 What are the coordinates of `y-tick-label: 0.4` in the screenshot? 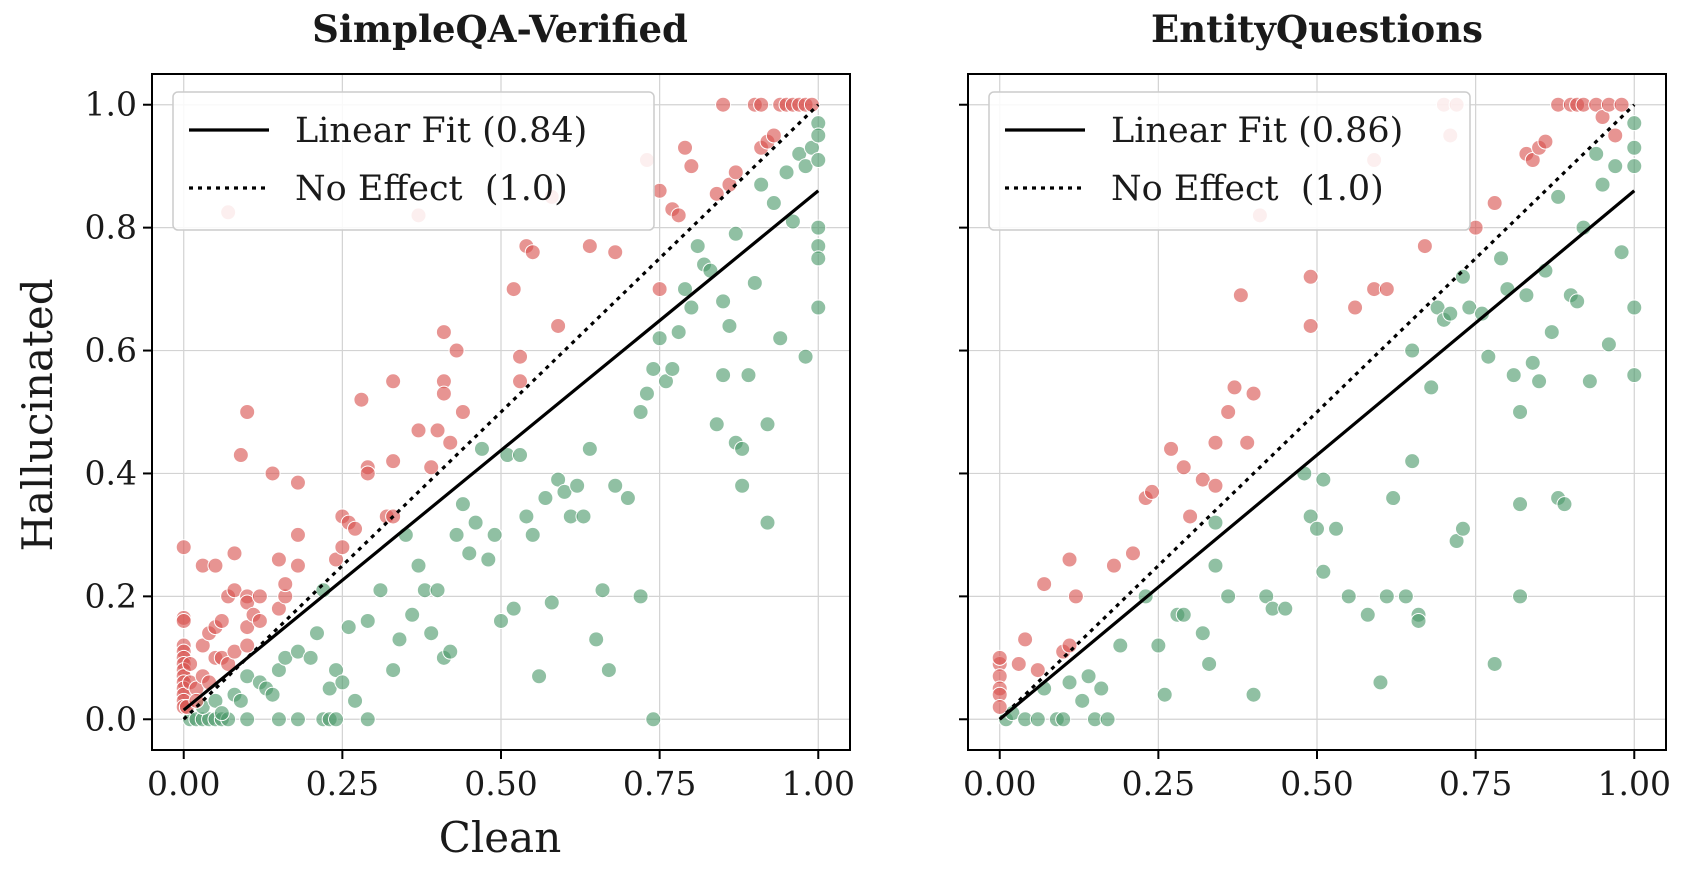 It's located at (111, 472).